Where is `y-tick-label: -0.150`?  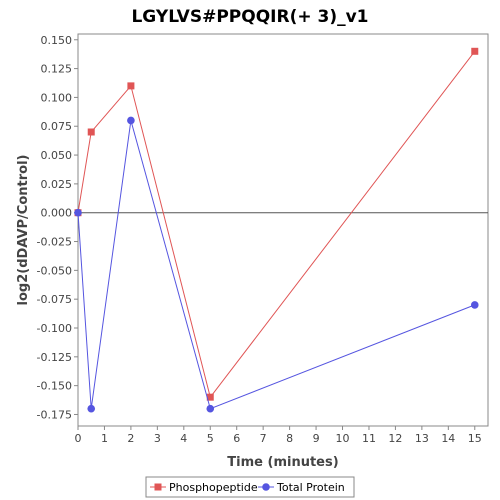
y-tick-label: -0.150 is located at coordinates (54, 386).